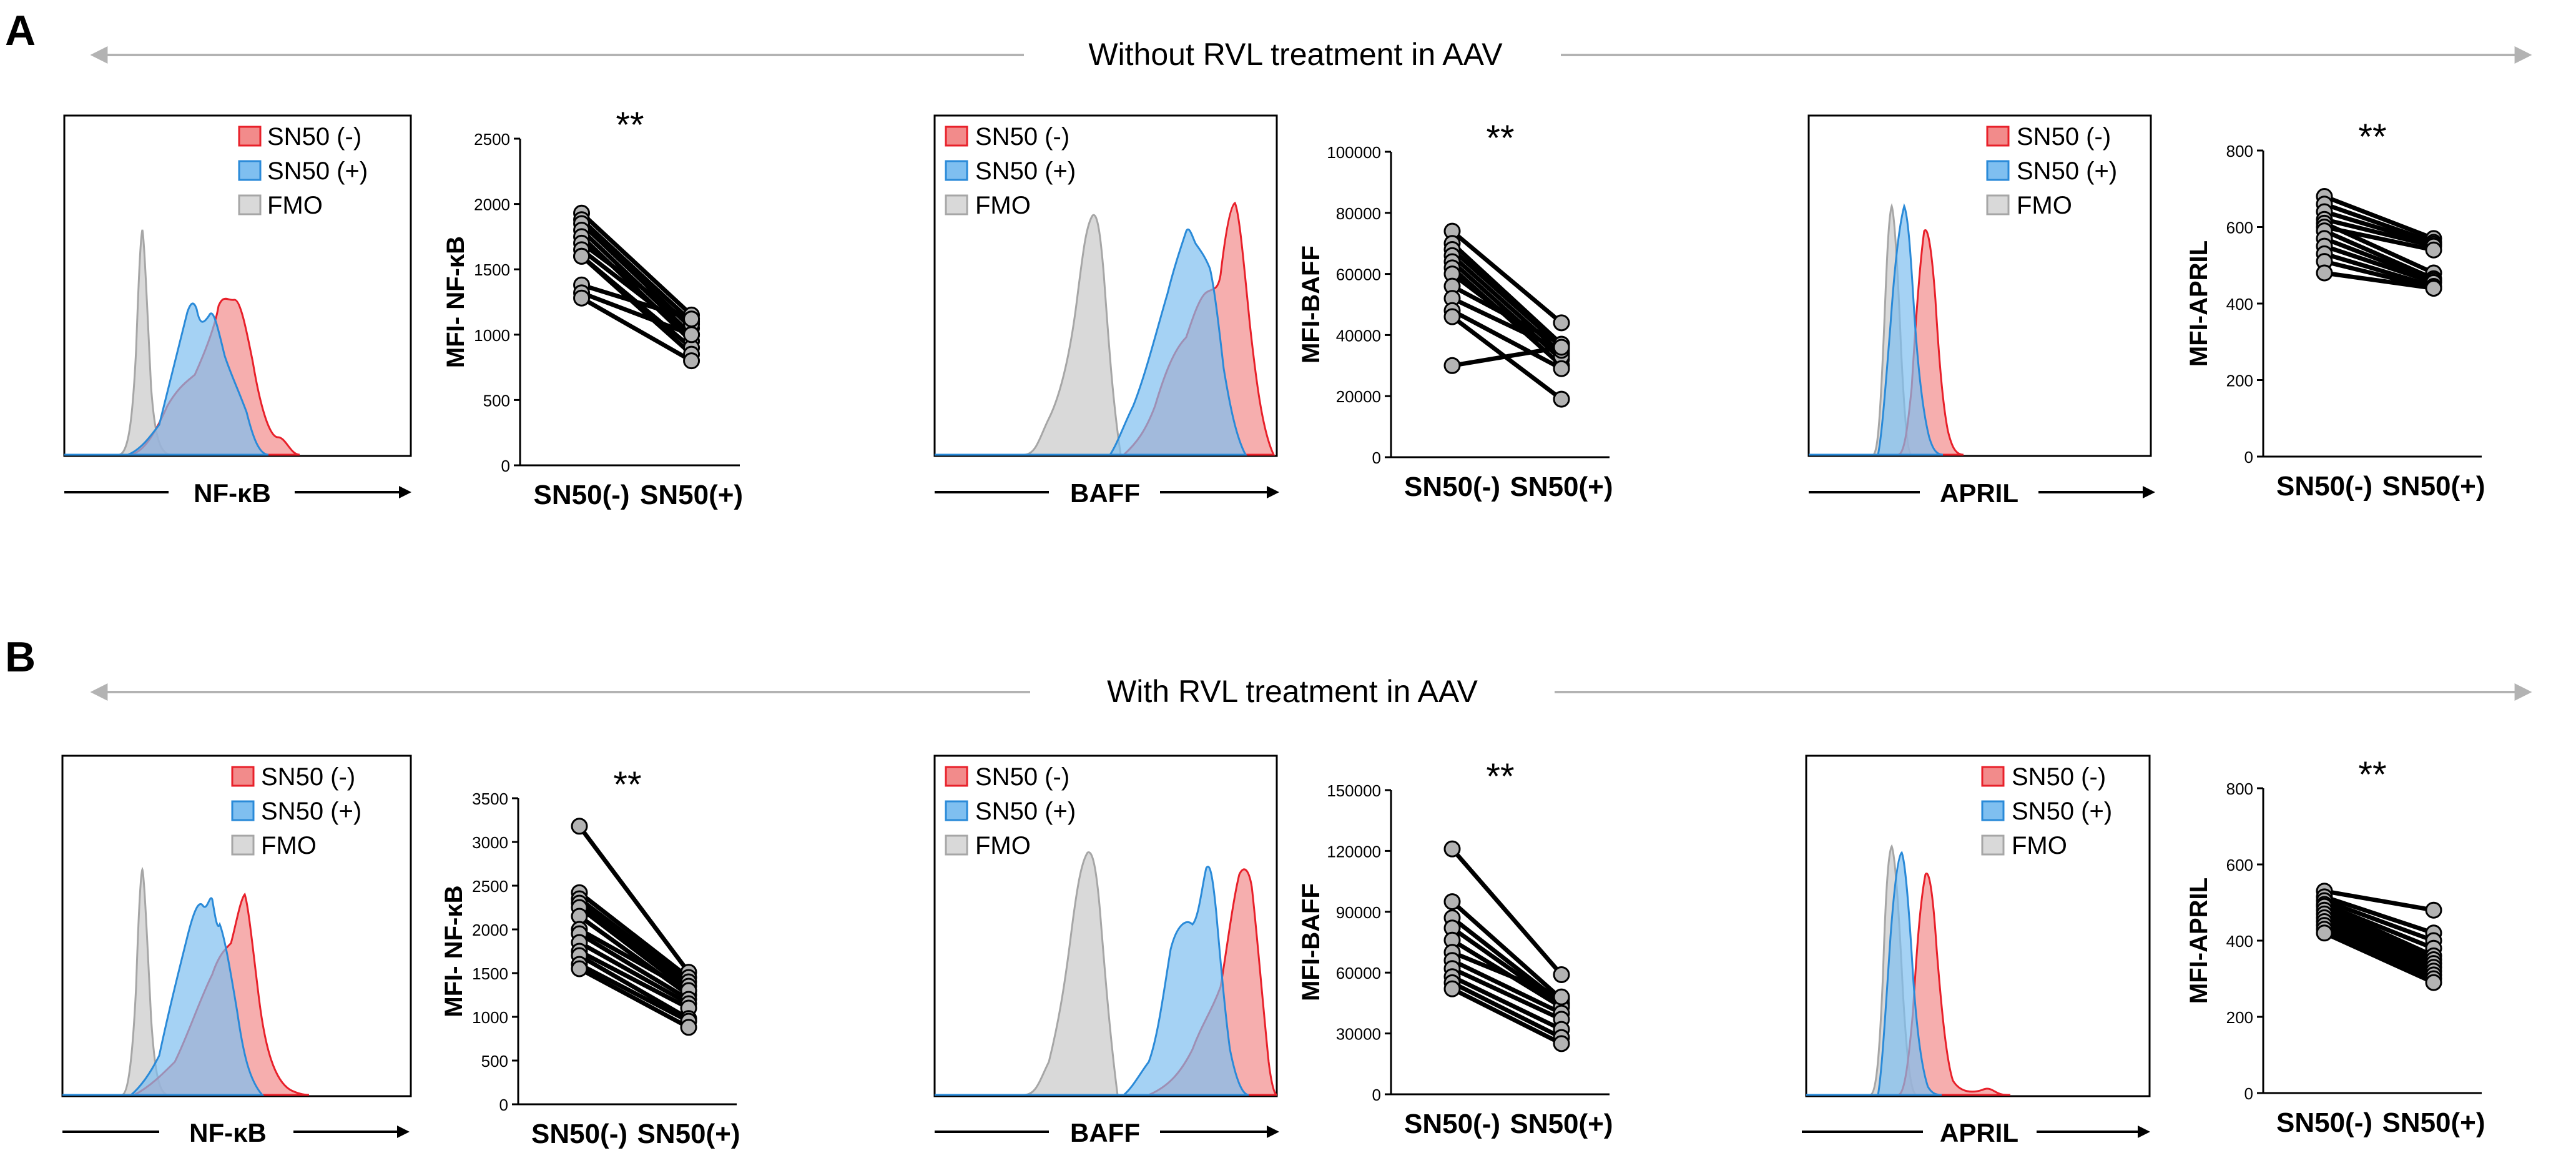 The height and width of the screenshot is (1163, 2576). I want to click on y-axis-label: MFI- NF-κB, so click(455, 302).